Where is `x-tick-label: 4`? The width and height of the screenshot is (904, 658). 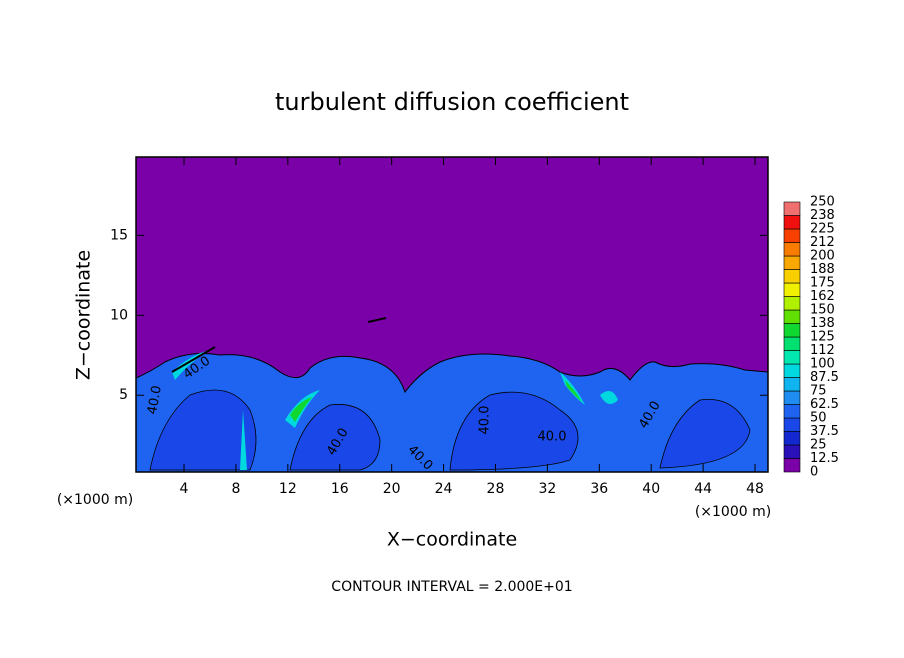
x-tick-label: 4 is located at coordinates (184, 489).